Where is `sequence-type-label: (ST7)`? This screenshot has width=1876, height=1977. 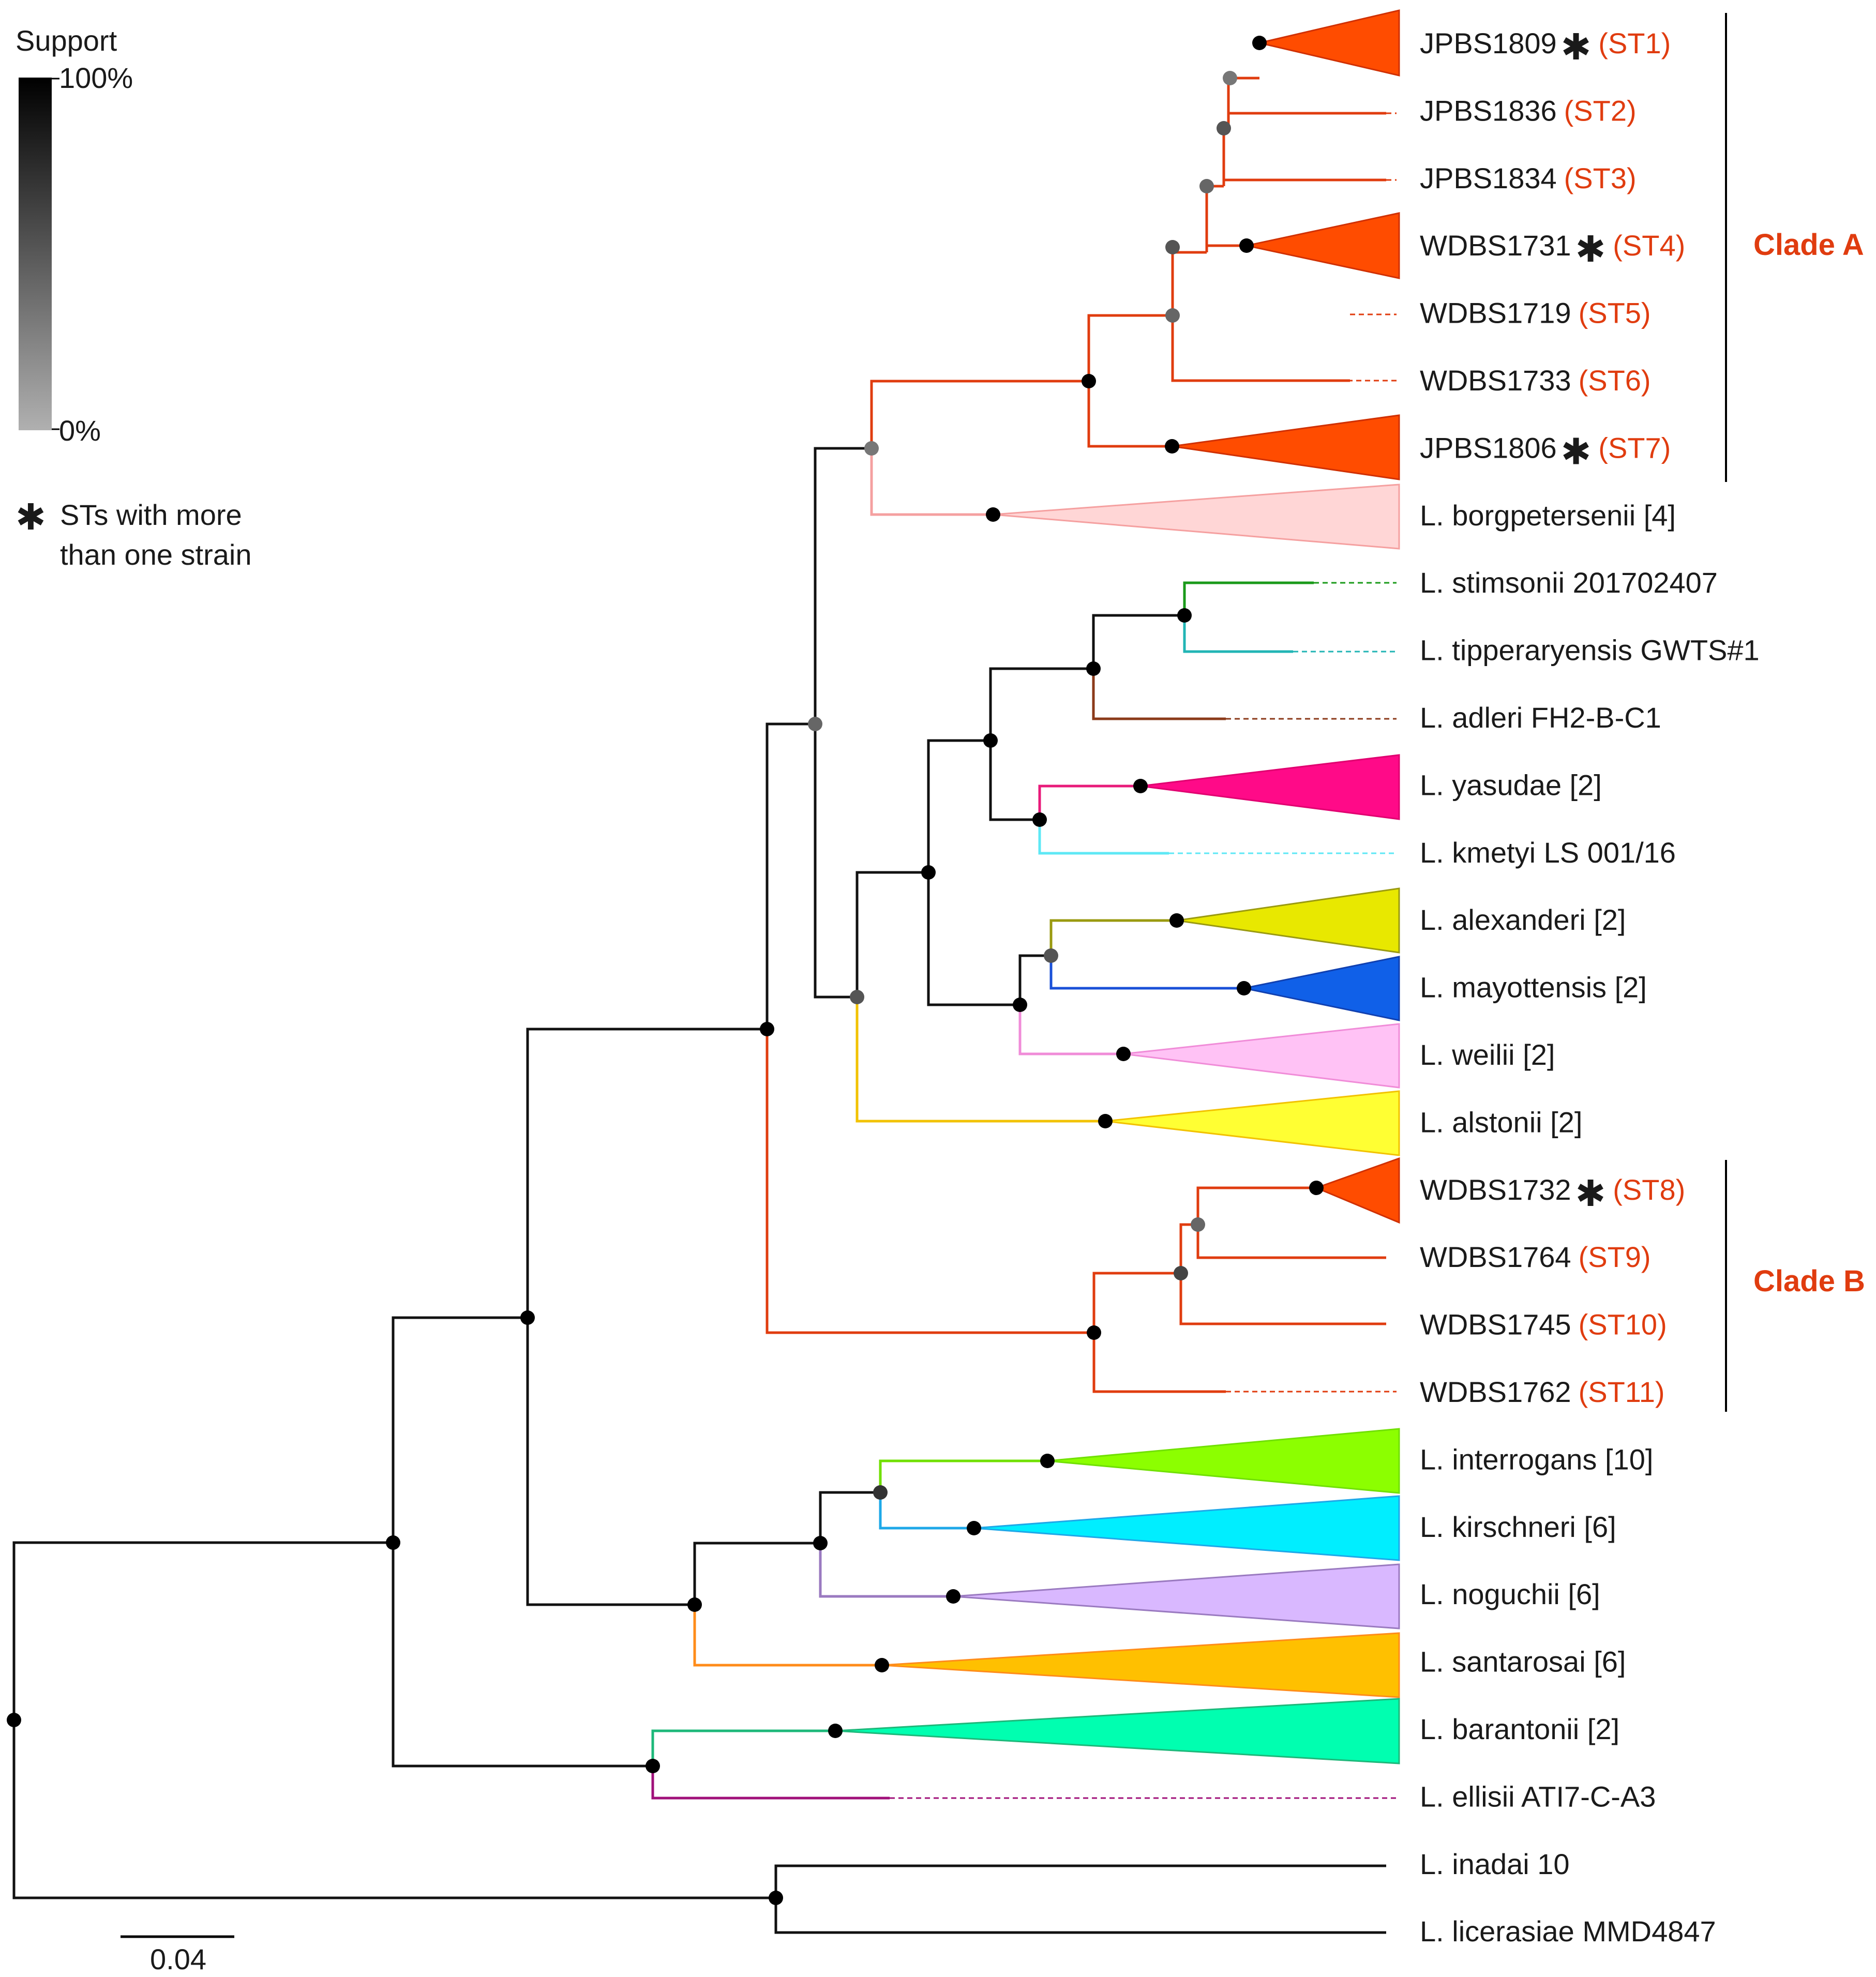 sequence-type-label: (ST7) is located at coordinates (1634, 447).